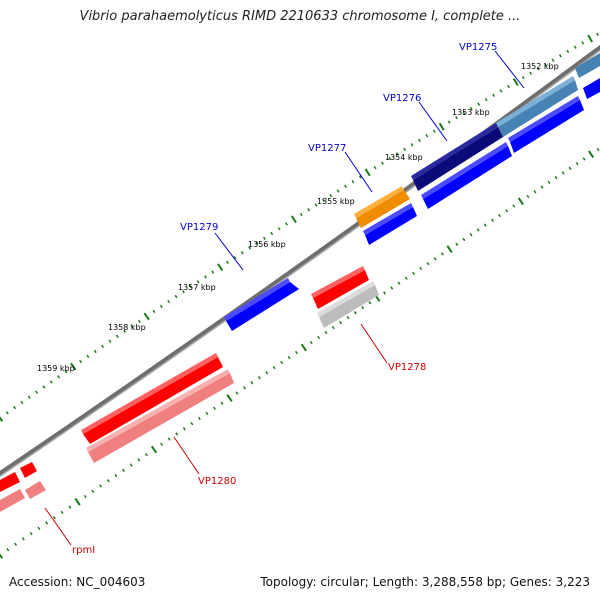  What do you see at coordinates (28, 470) in the screenshot?
I see `gene-arrow-rpmi` at bounding box center [28, 470].